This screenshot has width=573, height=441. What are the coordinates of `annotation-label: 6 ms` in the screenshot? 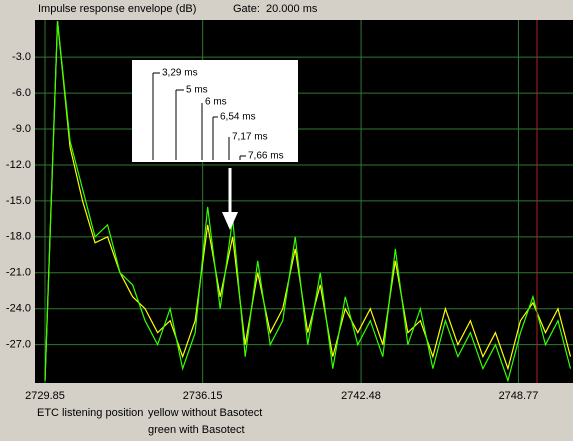 It's located at (216, 102).